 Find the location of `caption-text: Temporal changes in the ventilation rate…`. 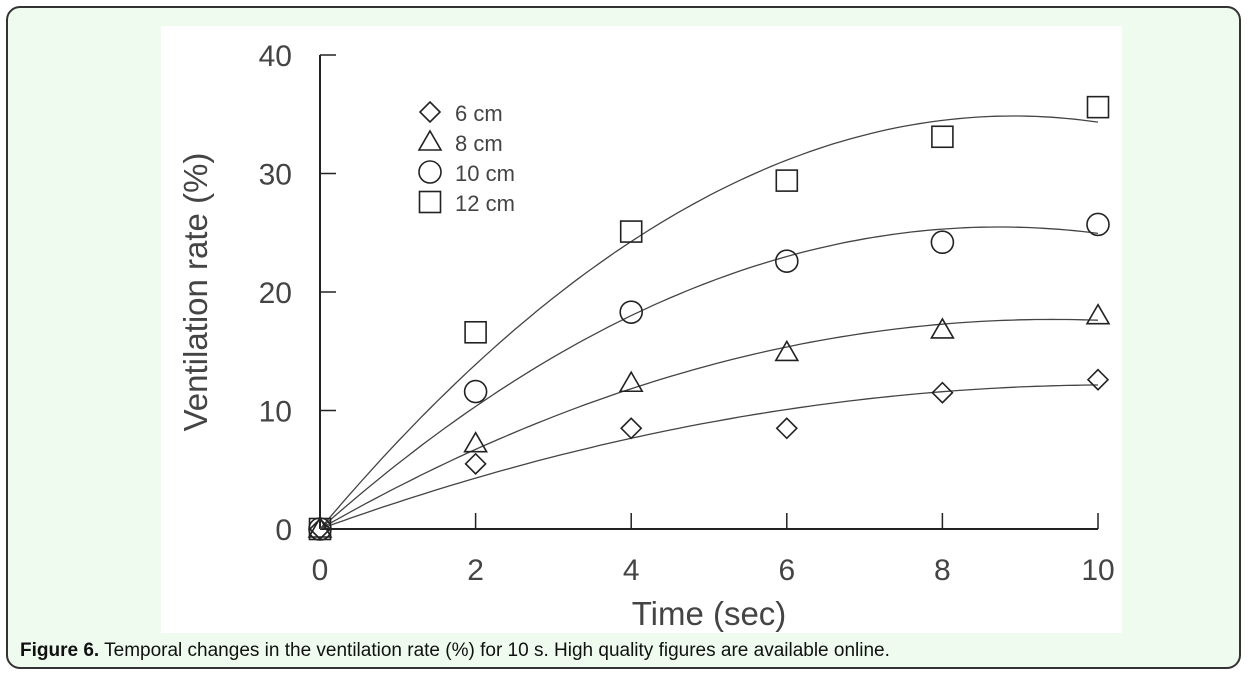

caption-text: Temporal changes in the ventilation rate… is located at coordinates (494, 650).